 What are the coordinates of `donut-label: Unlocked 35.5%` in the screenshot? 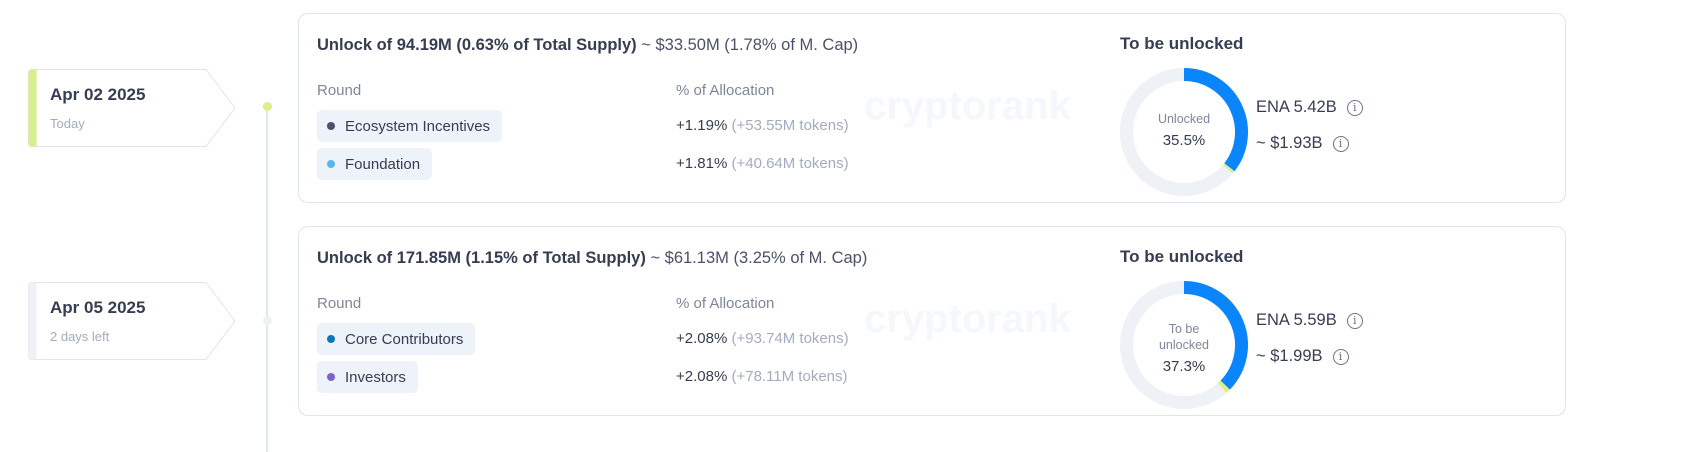 It's located at (1184, 130).